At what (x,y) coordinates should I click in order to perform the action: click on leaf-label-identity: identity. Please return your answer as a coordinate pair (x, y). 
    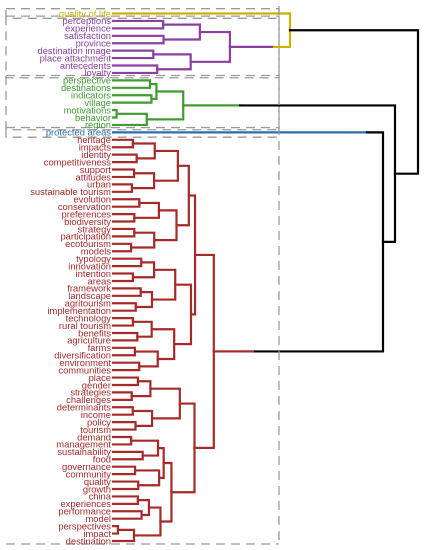
    Looking at the image, I should click on (96, 154).